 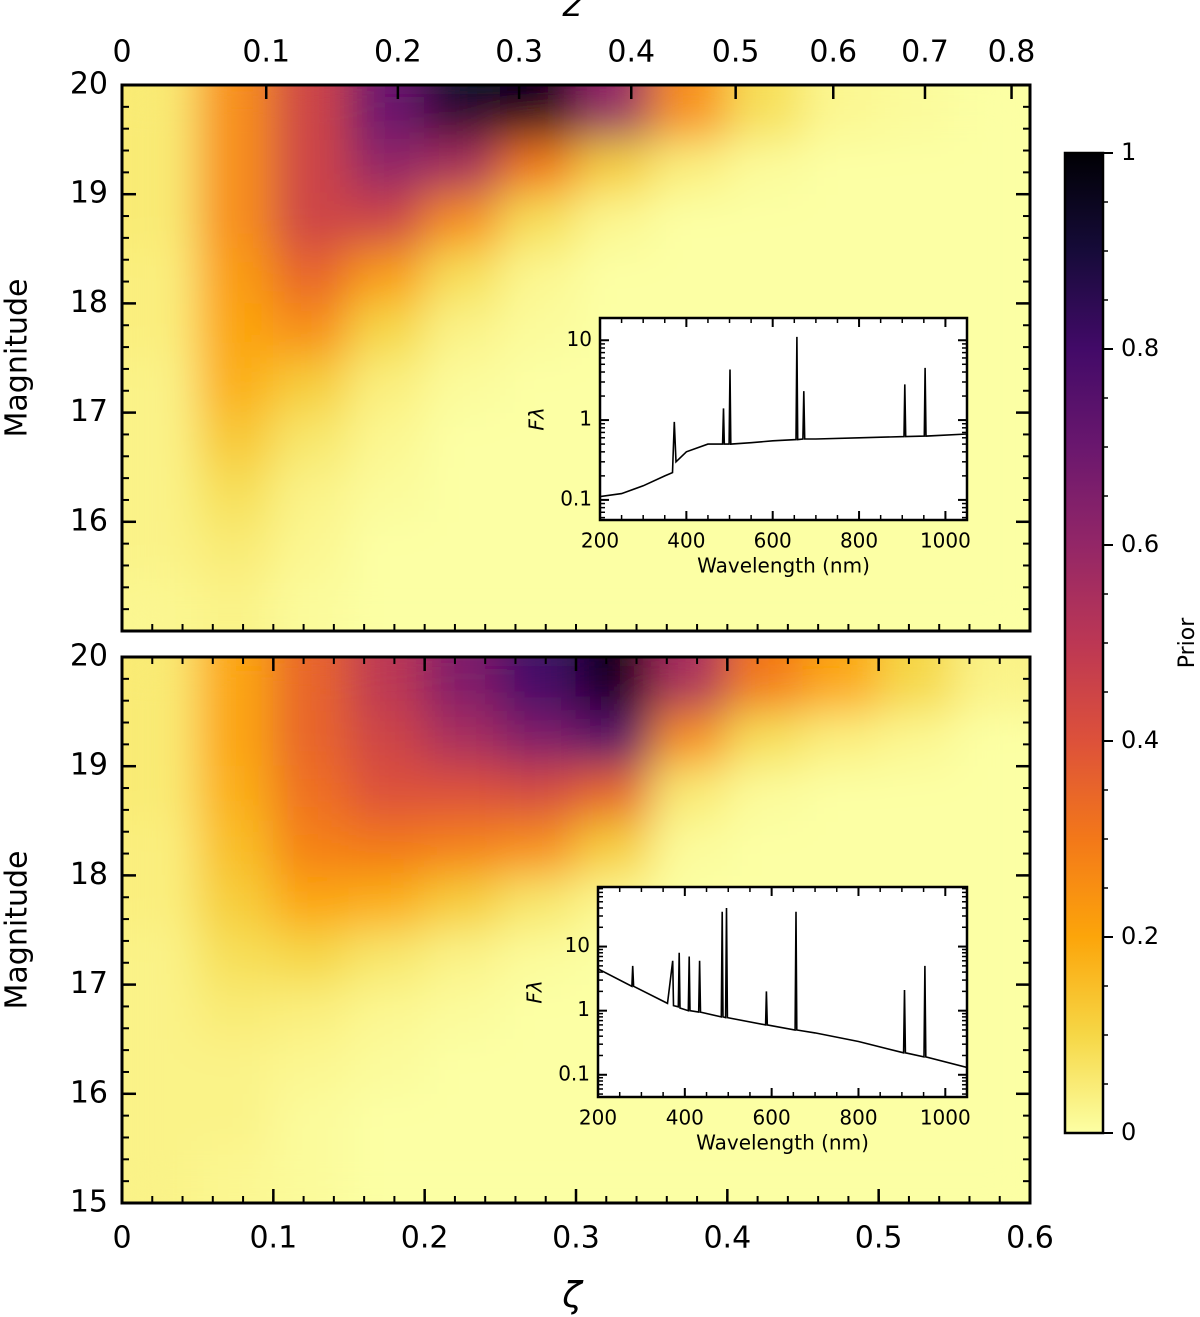 I want to click on y-tick-label: 17, so click(x=89, y=983).